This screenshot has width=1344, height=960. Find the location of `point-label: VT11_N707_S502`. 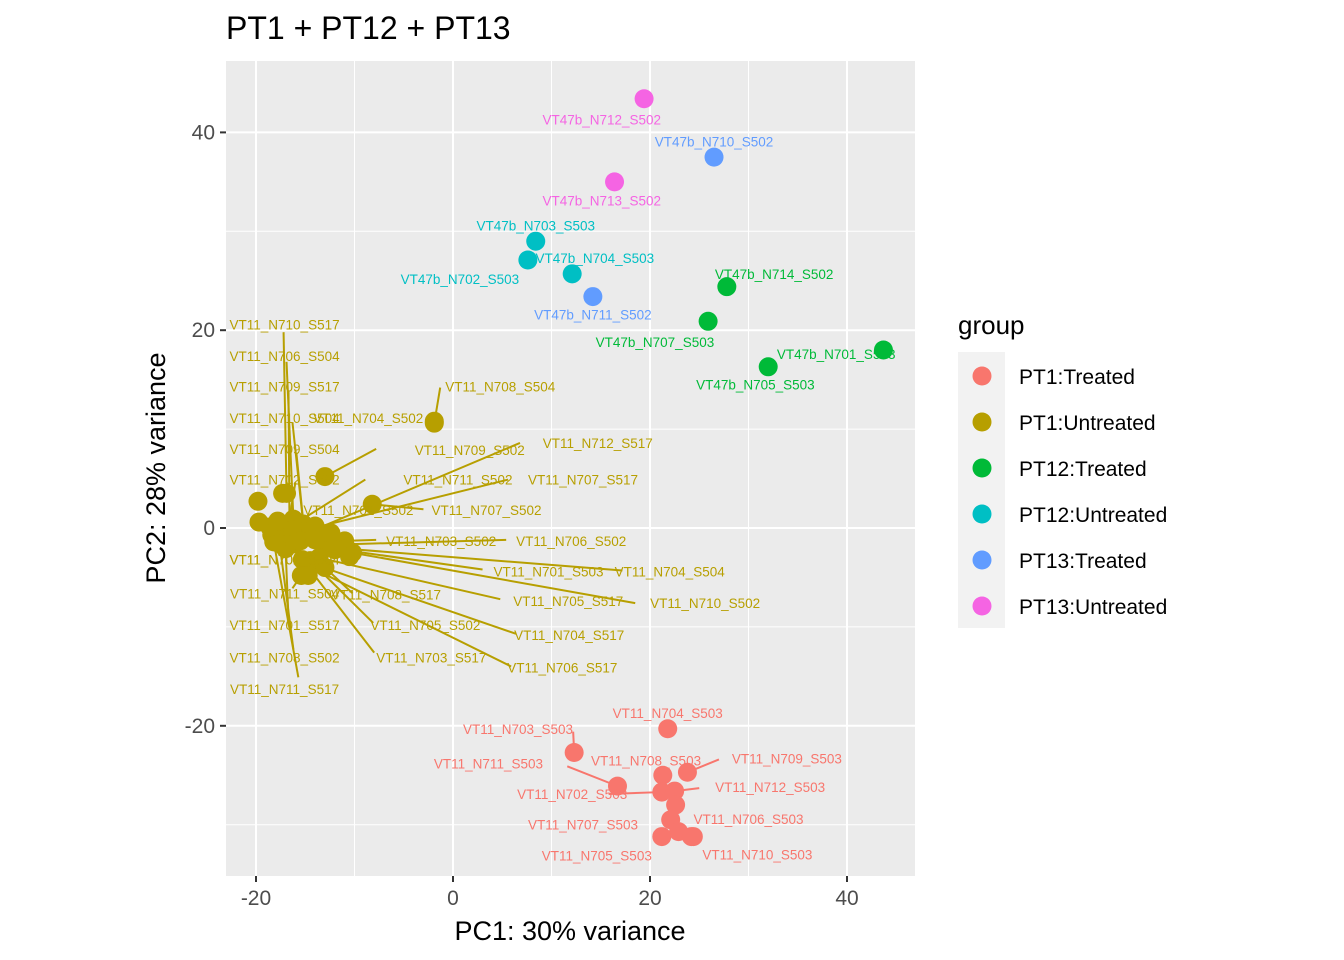

point-label: VT11_N707_S502 is located at coordinates (486, 510).